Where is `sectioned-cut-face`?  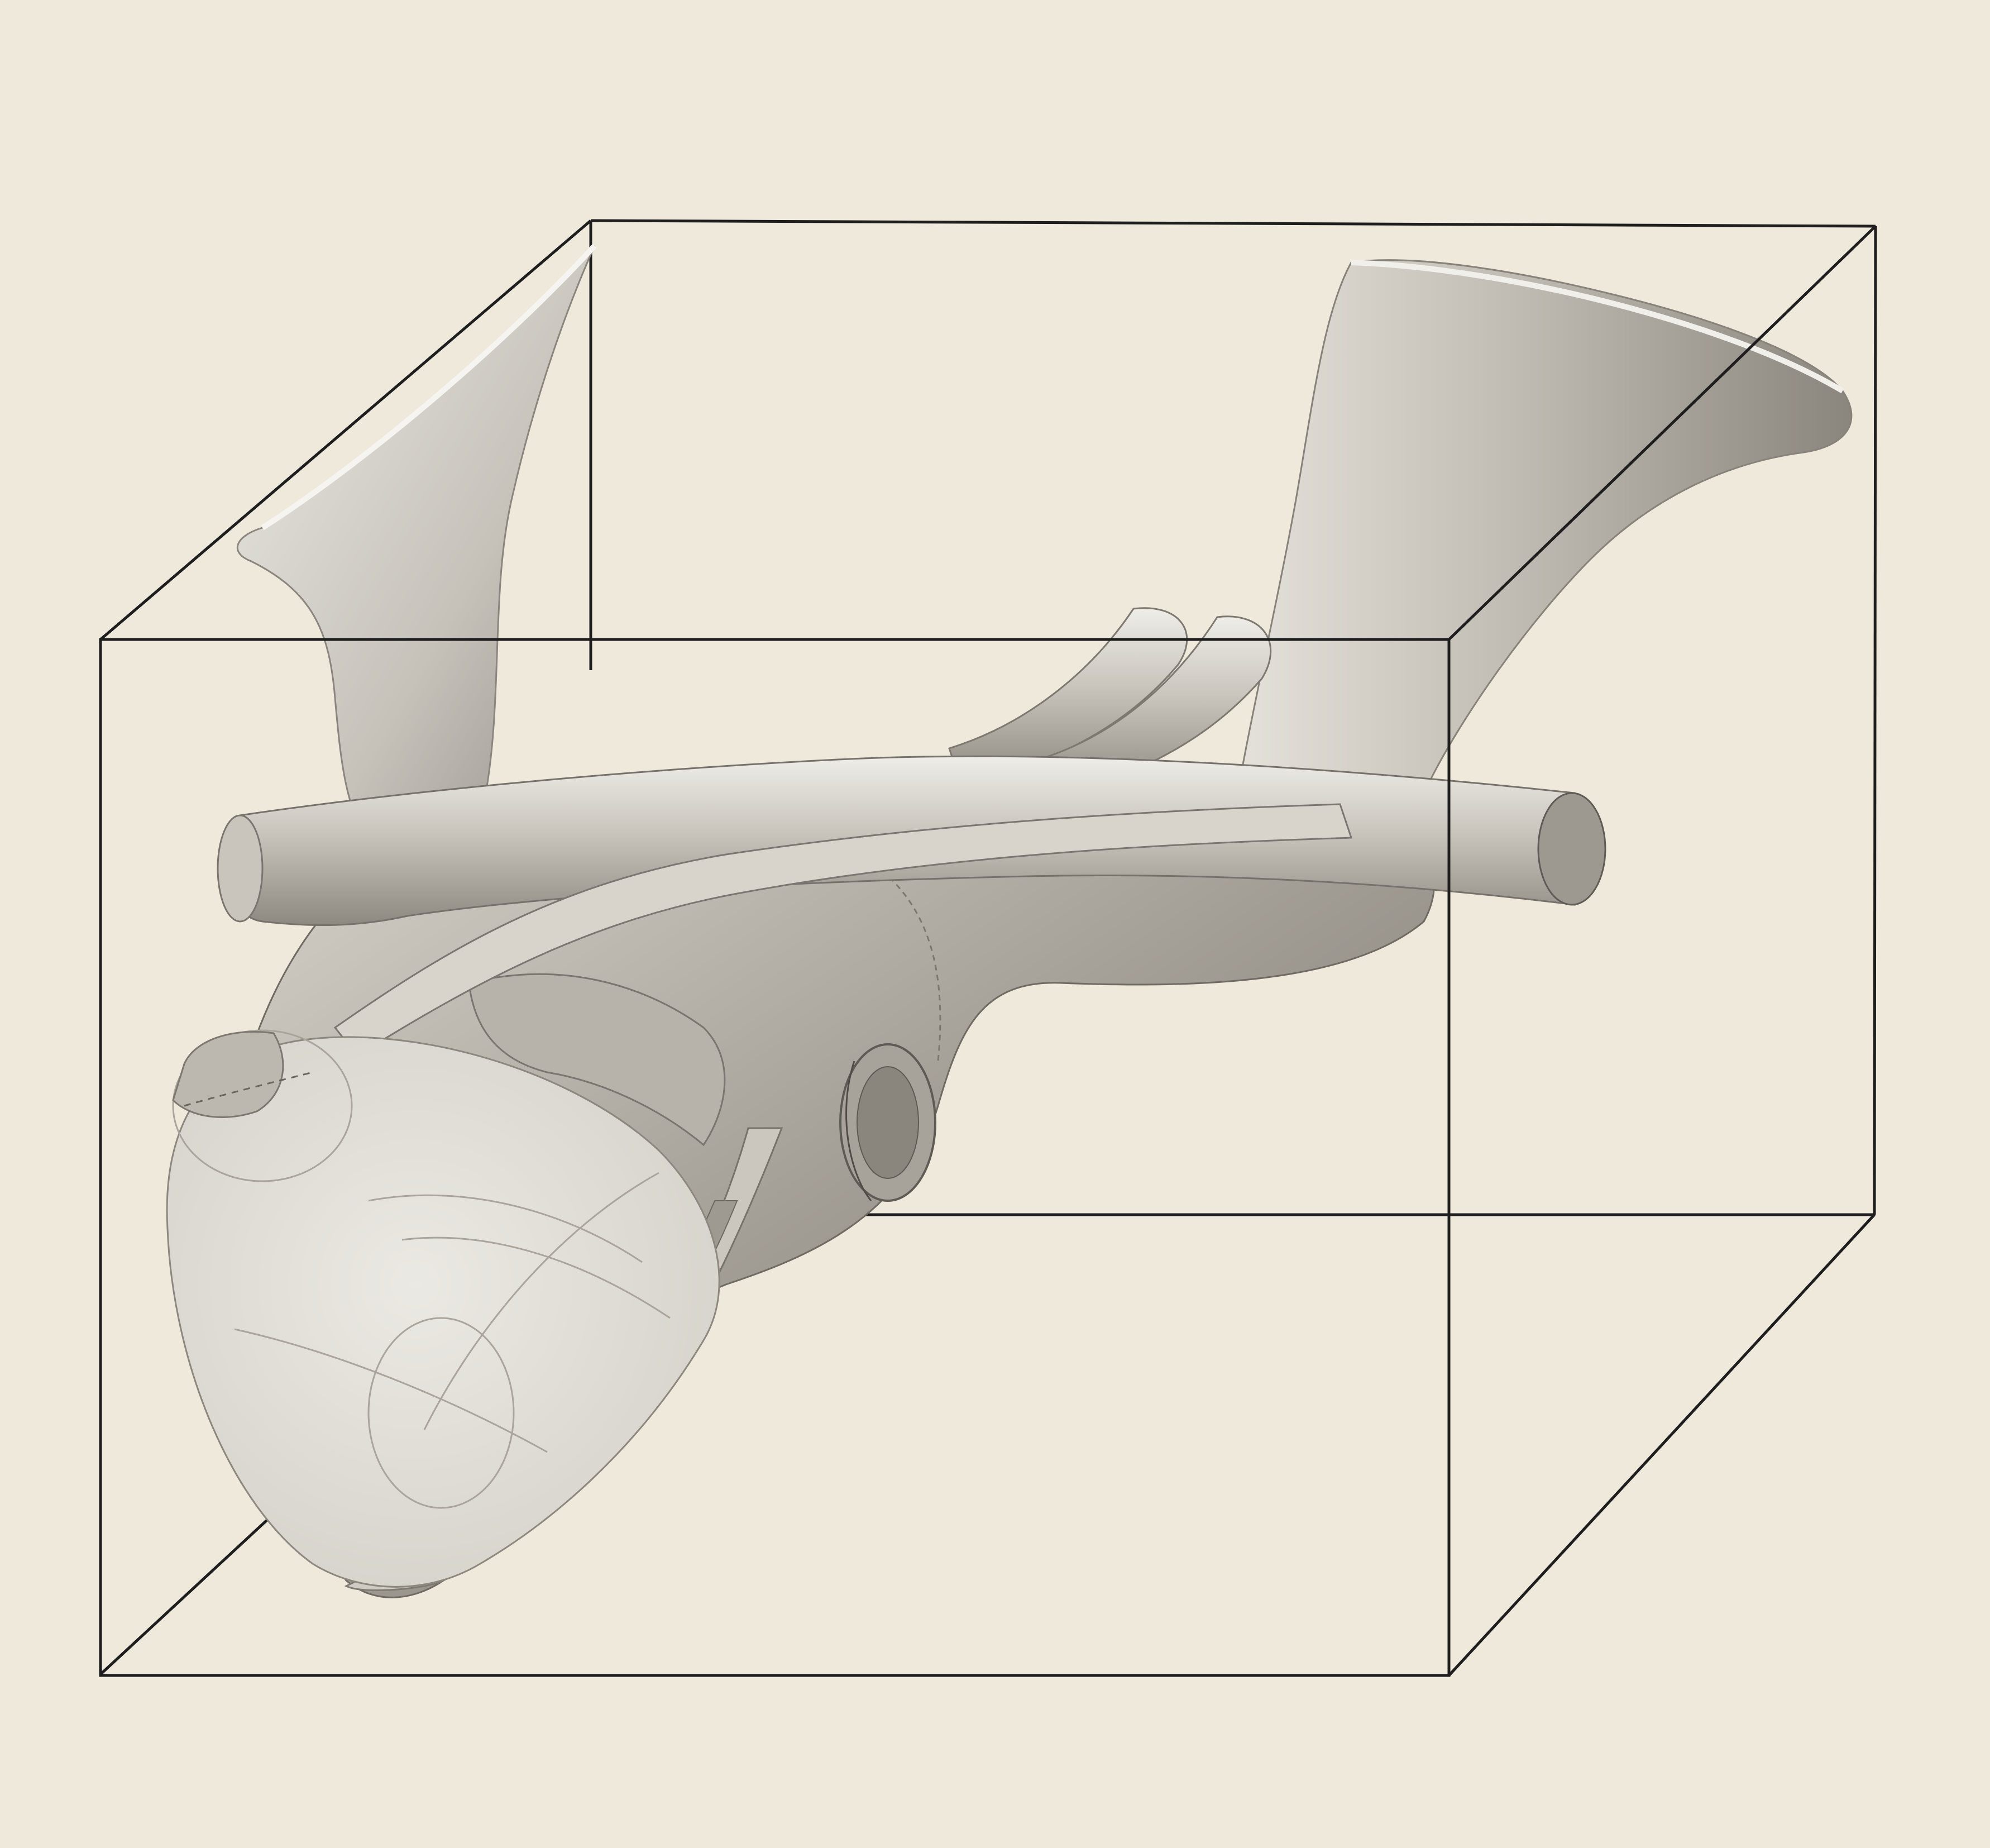 sectioned-cut-face is located at coordinates (443, 1312).